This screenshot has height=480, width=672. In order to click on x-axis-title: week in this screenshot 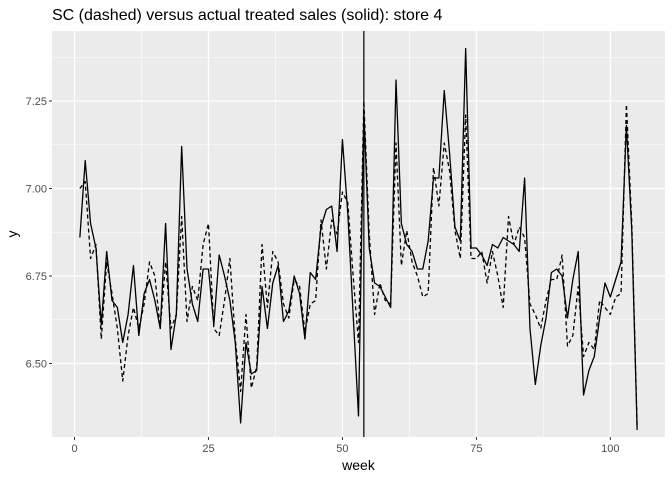, I will do `click(358, 465)`.